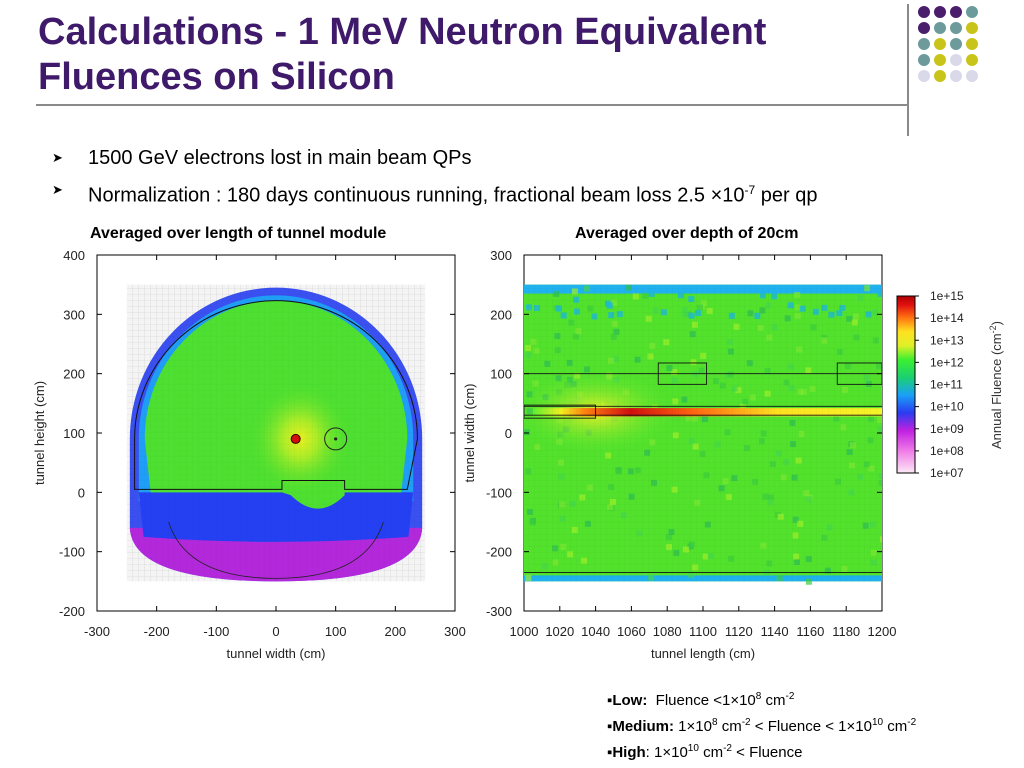  I want to click on colorbar-tick-label: 1e+09, so click(947, 429).